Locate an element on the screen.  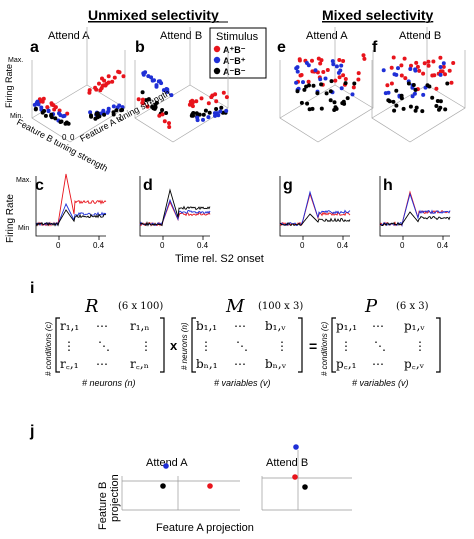
matrix-M-dim: (100 x 3) is located at coordinates (280, 306).